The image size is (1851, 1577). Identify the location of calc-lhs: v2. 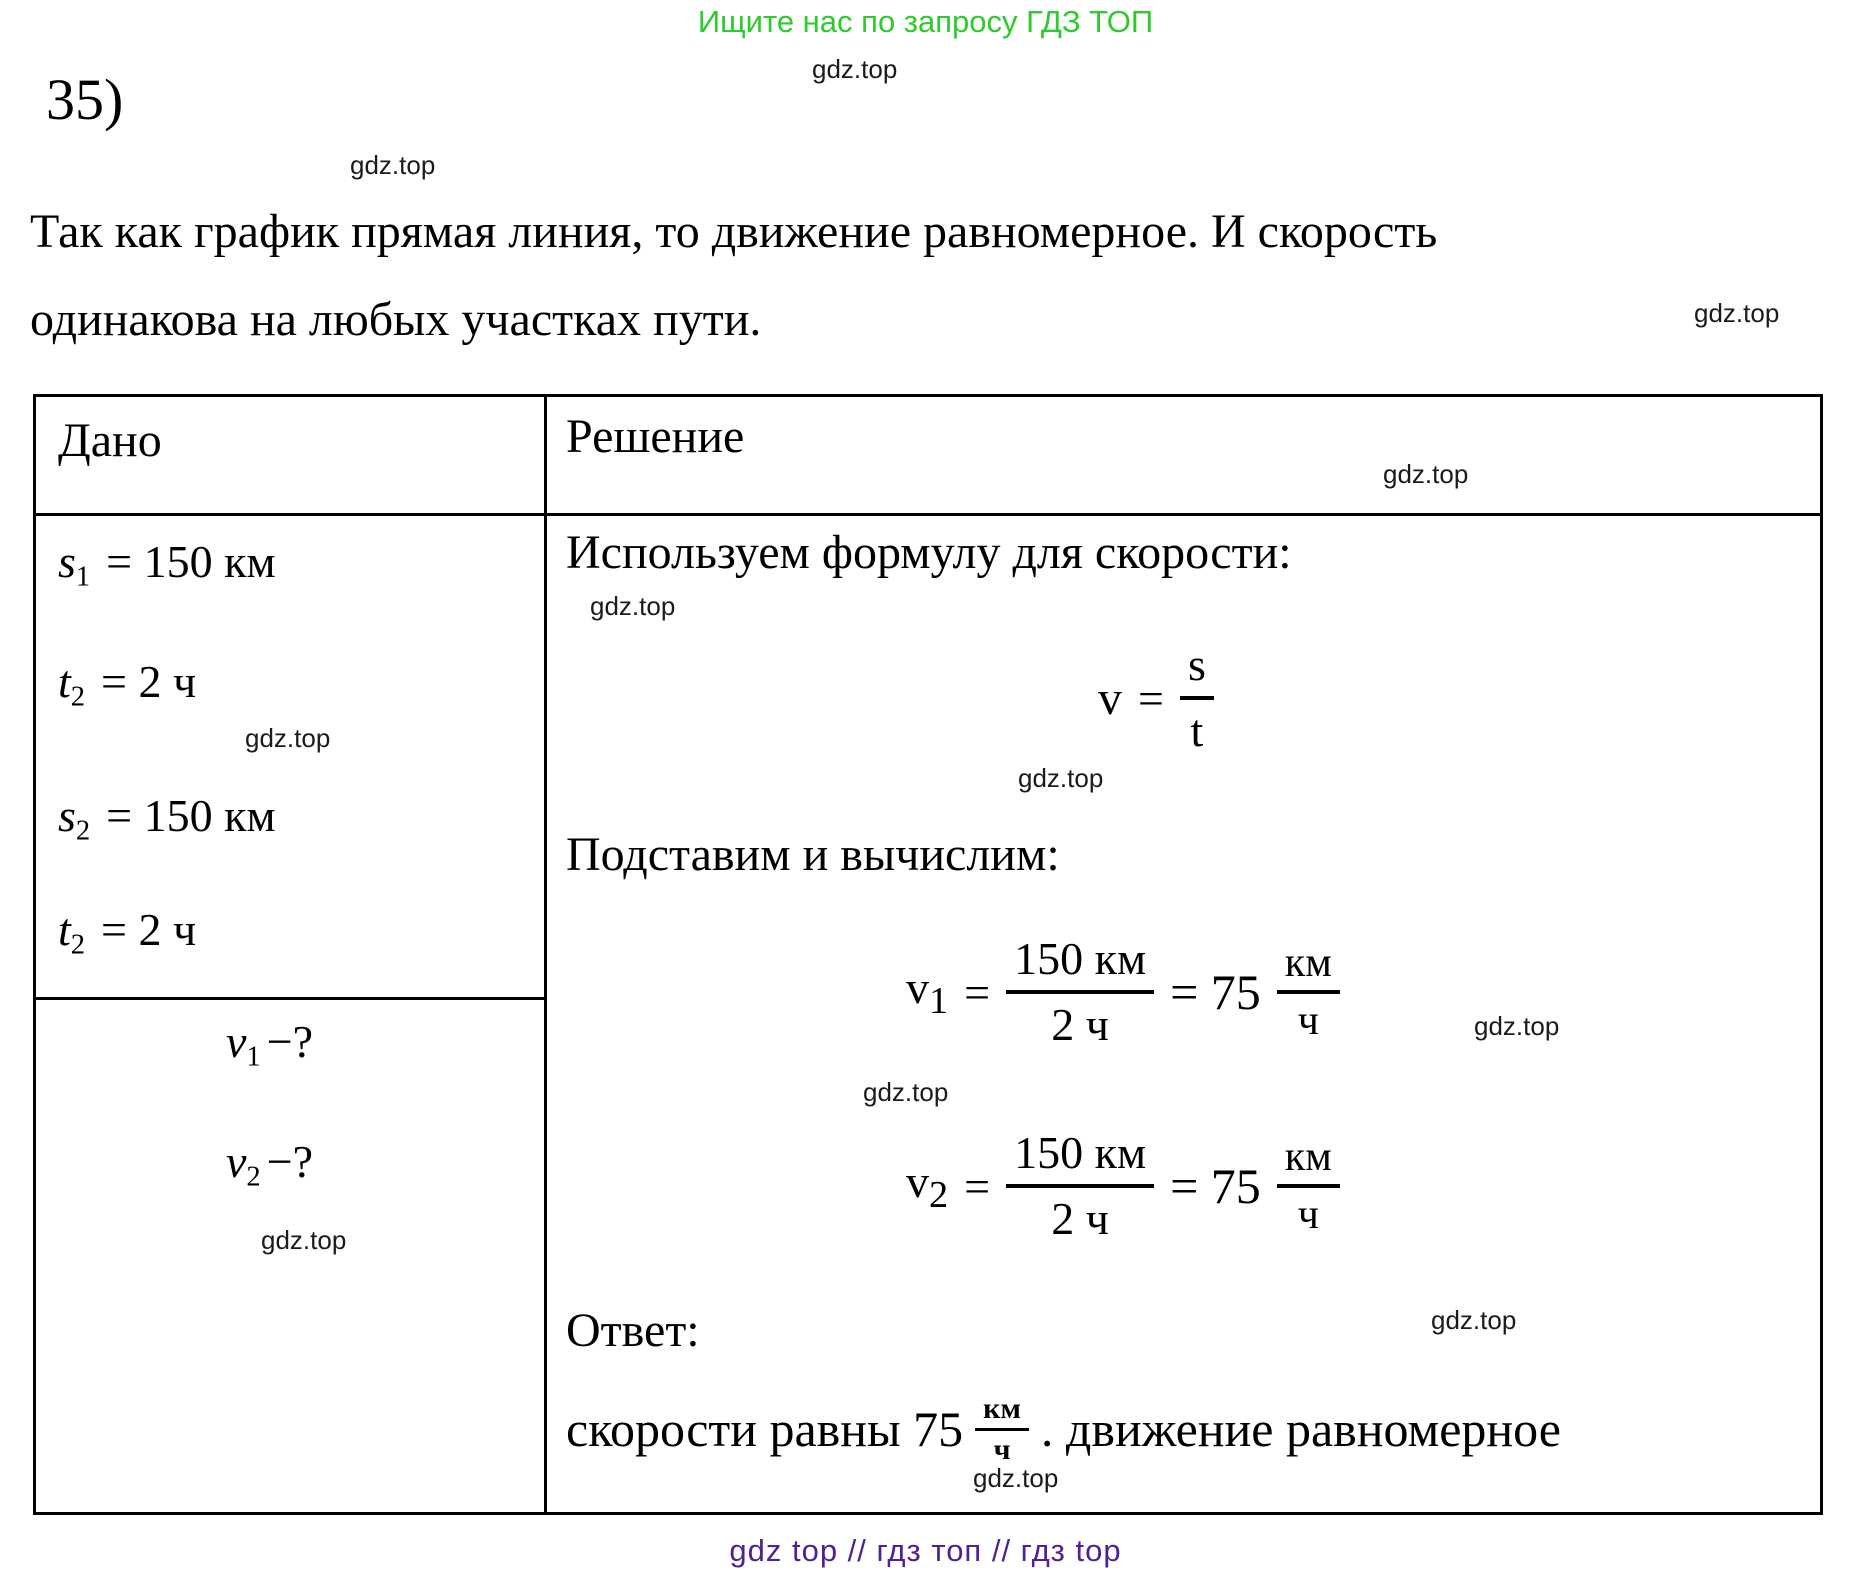
(927, 1186).